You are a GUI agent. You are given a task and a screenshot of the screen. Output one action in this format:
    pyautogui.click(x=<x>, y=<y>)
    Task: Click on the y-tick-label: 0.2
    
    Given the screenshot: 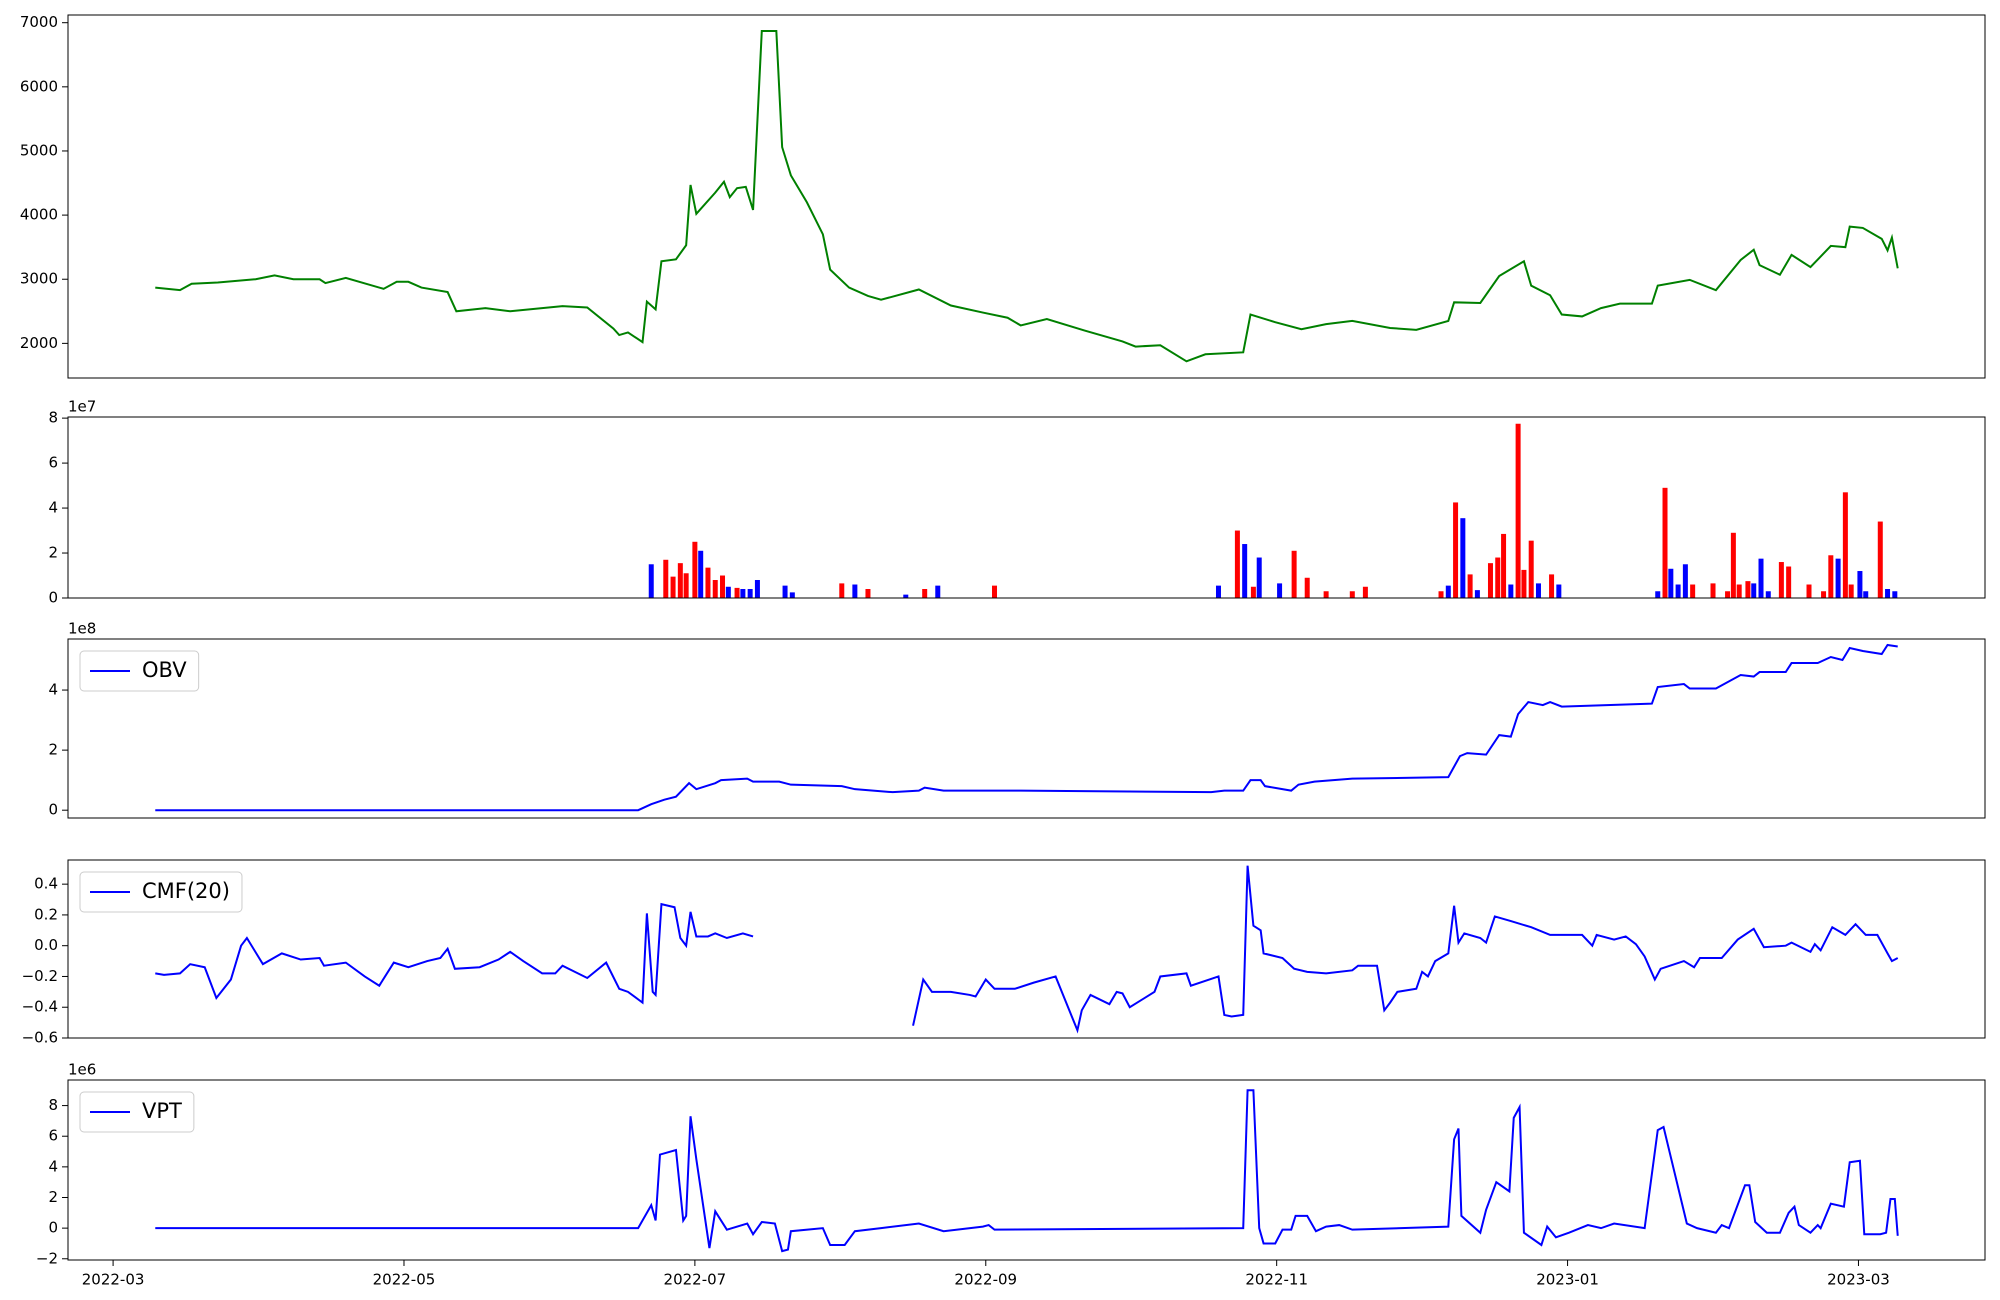 What is the action you would take?
    pyautogui.click(x=46, y=914)
    